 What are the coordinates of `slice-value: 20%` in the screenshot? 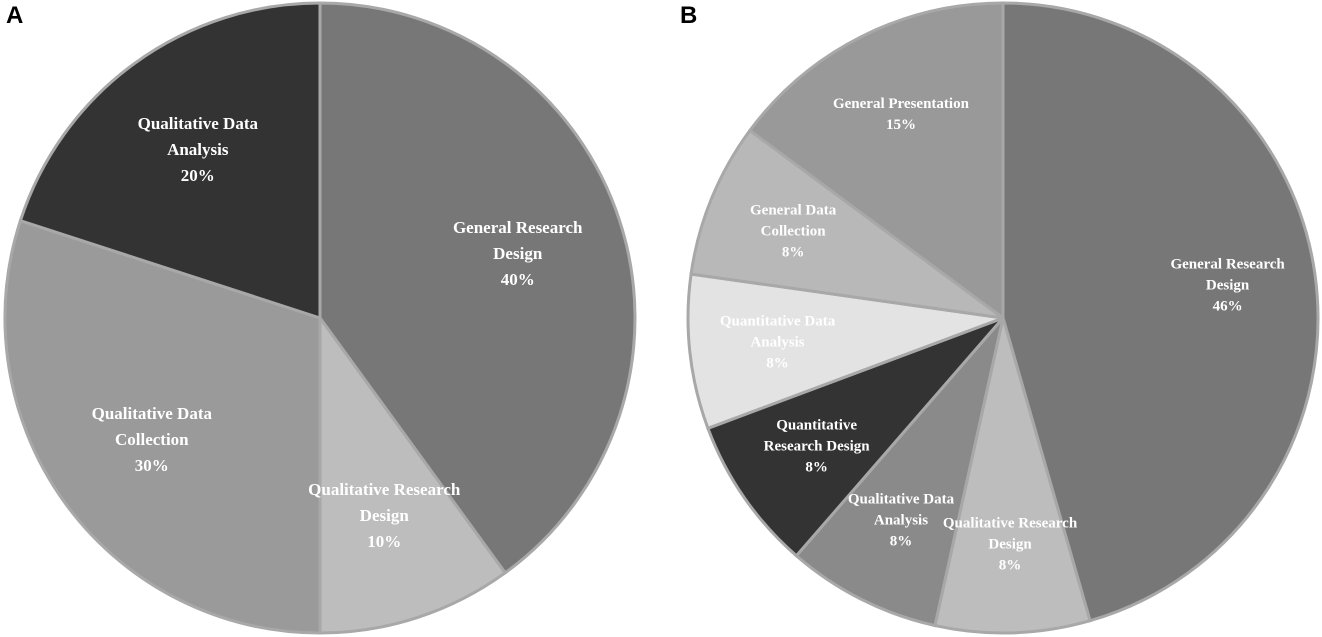 It's located at (197, 175).